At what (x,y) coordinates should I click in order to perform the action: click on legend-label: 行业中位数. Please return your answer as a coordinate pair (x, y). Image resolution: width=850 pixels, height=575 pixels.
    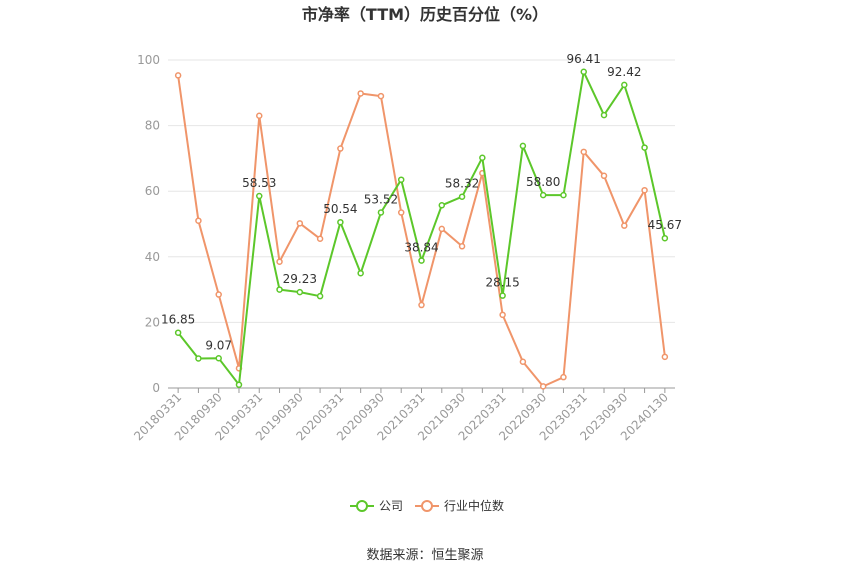
    Looking at the image, I should click on (474, 505).